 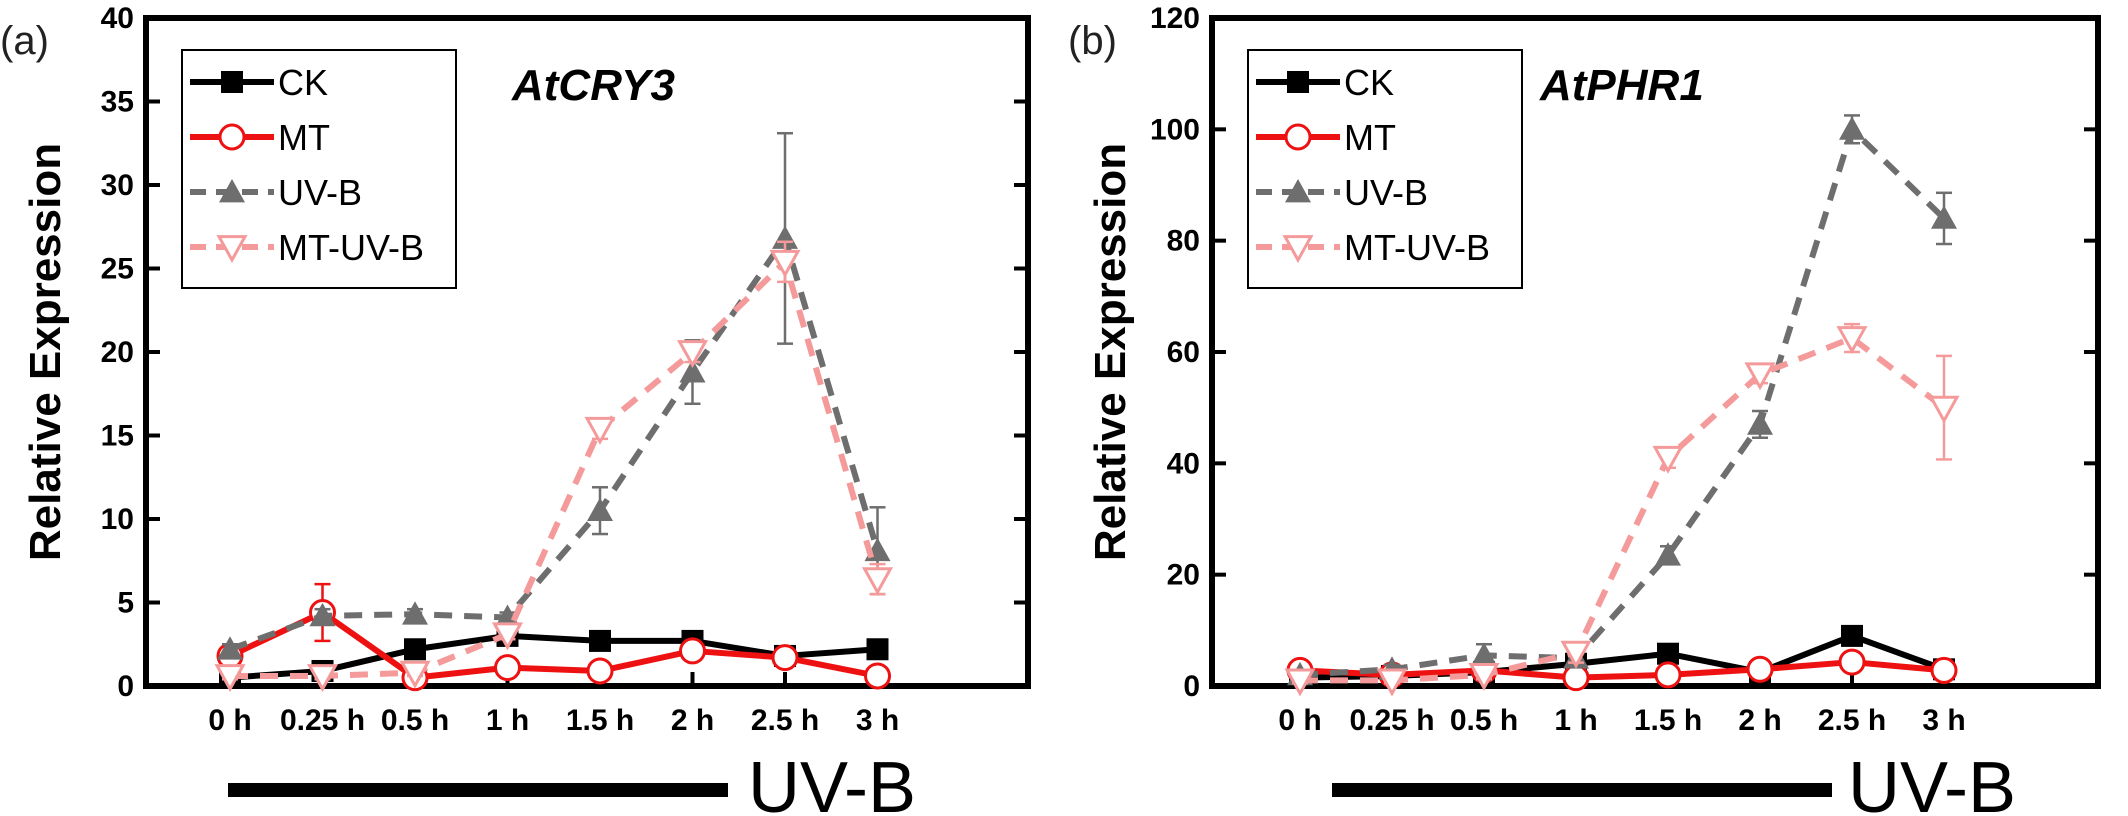 What do you see at coordinates (125, 603) in the screenshot?
I see `y-tick-label: 5` at bounding box center [125, 603].